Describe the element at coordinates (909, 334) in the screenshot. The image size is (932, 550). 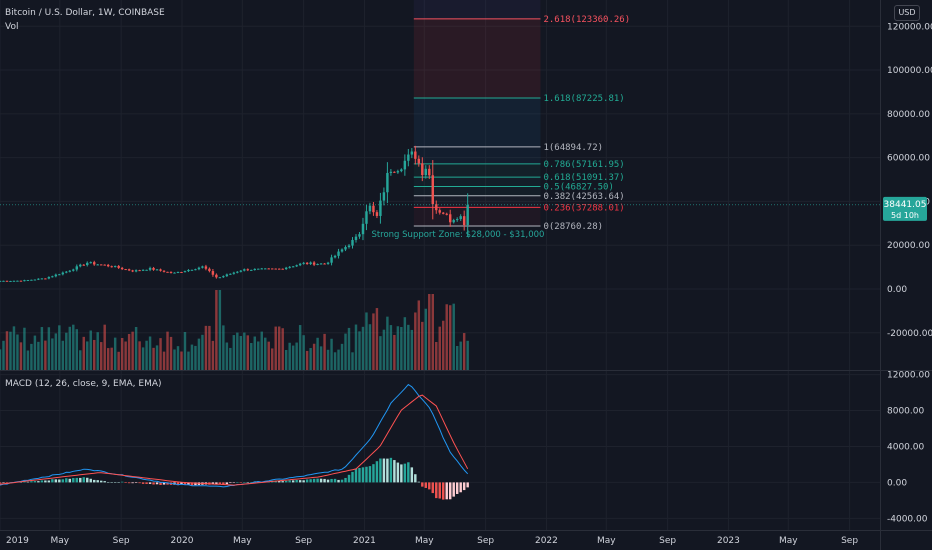
I see `price-axis-tick: -20000.00` at that location.